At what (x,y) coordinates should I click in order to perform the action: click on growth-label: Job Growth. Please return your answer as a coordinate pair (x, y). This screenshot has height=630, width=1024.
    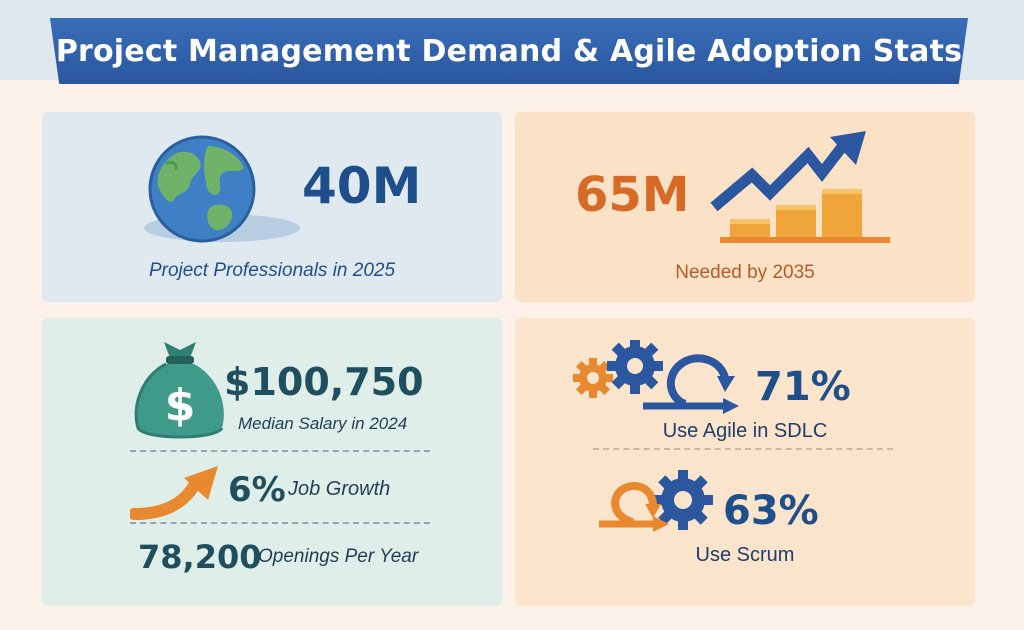
    Looking at the image, I should click on (339, 489).